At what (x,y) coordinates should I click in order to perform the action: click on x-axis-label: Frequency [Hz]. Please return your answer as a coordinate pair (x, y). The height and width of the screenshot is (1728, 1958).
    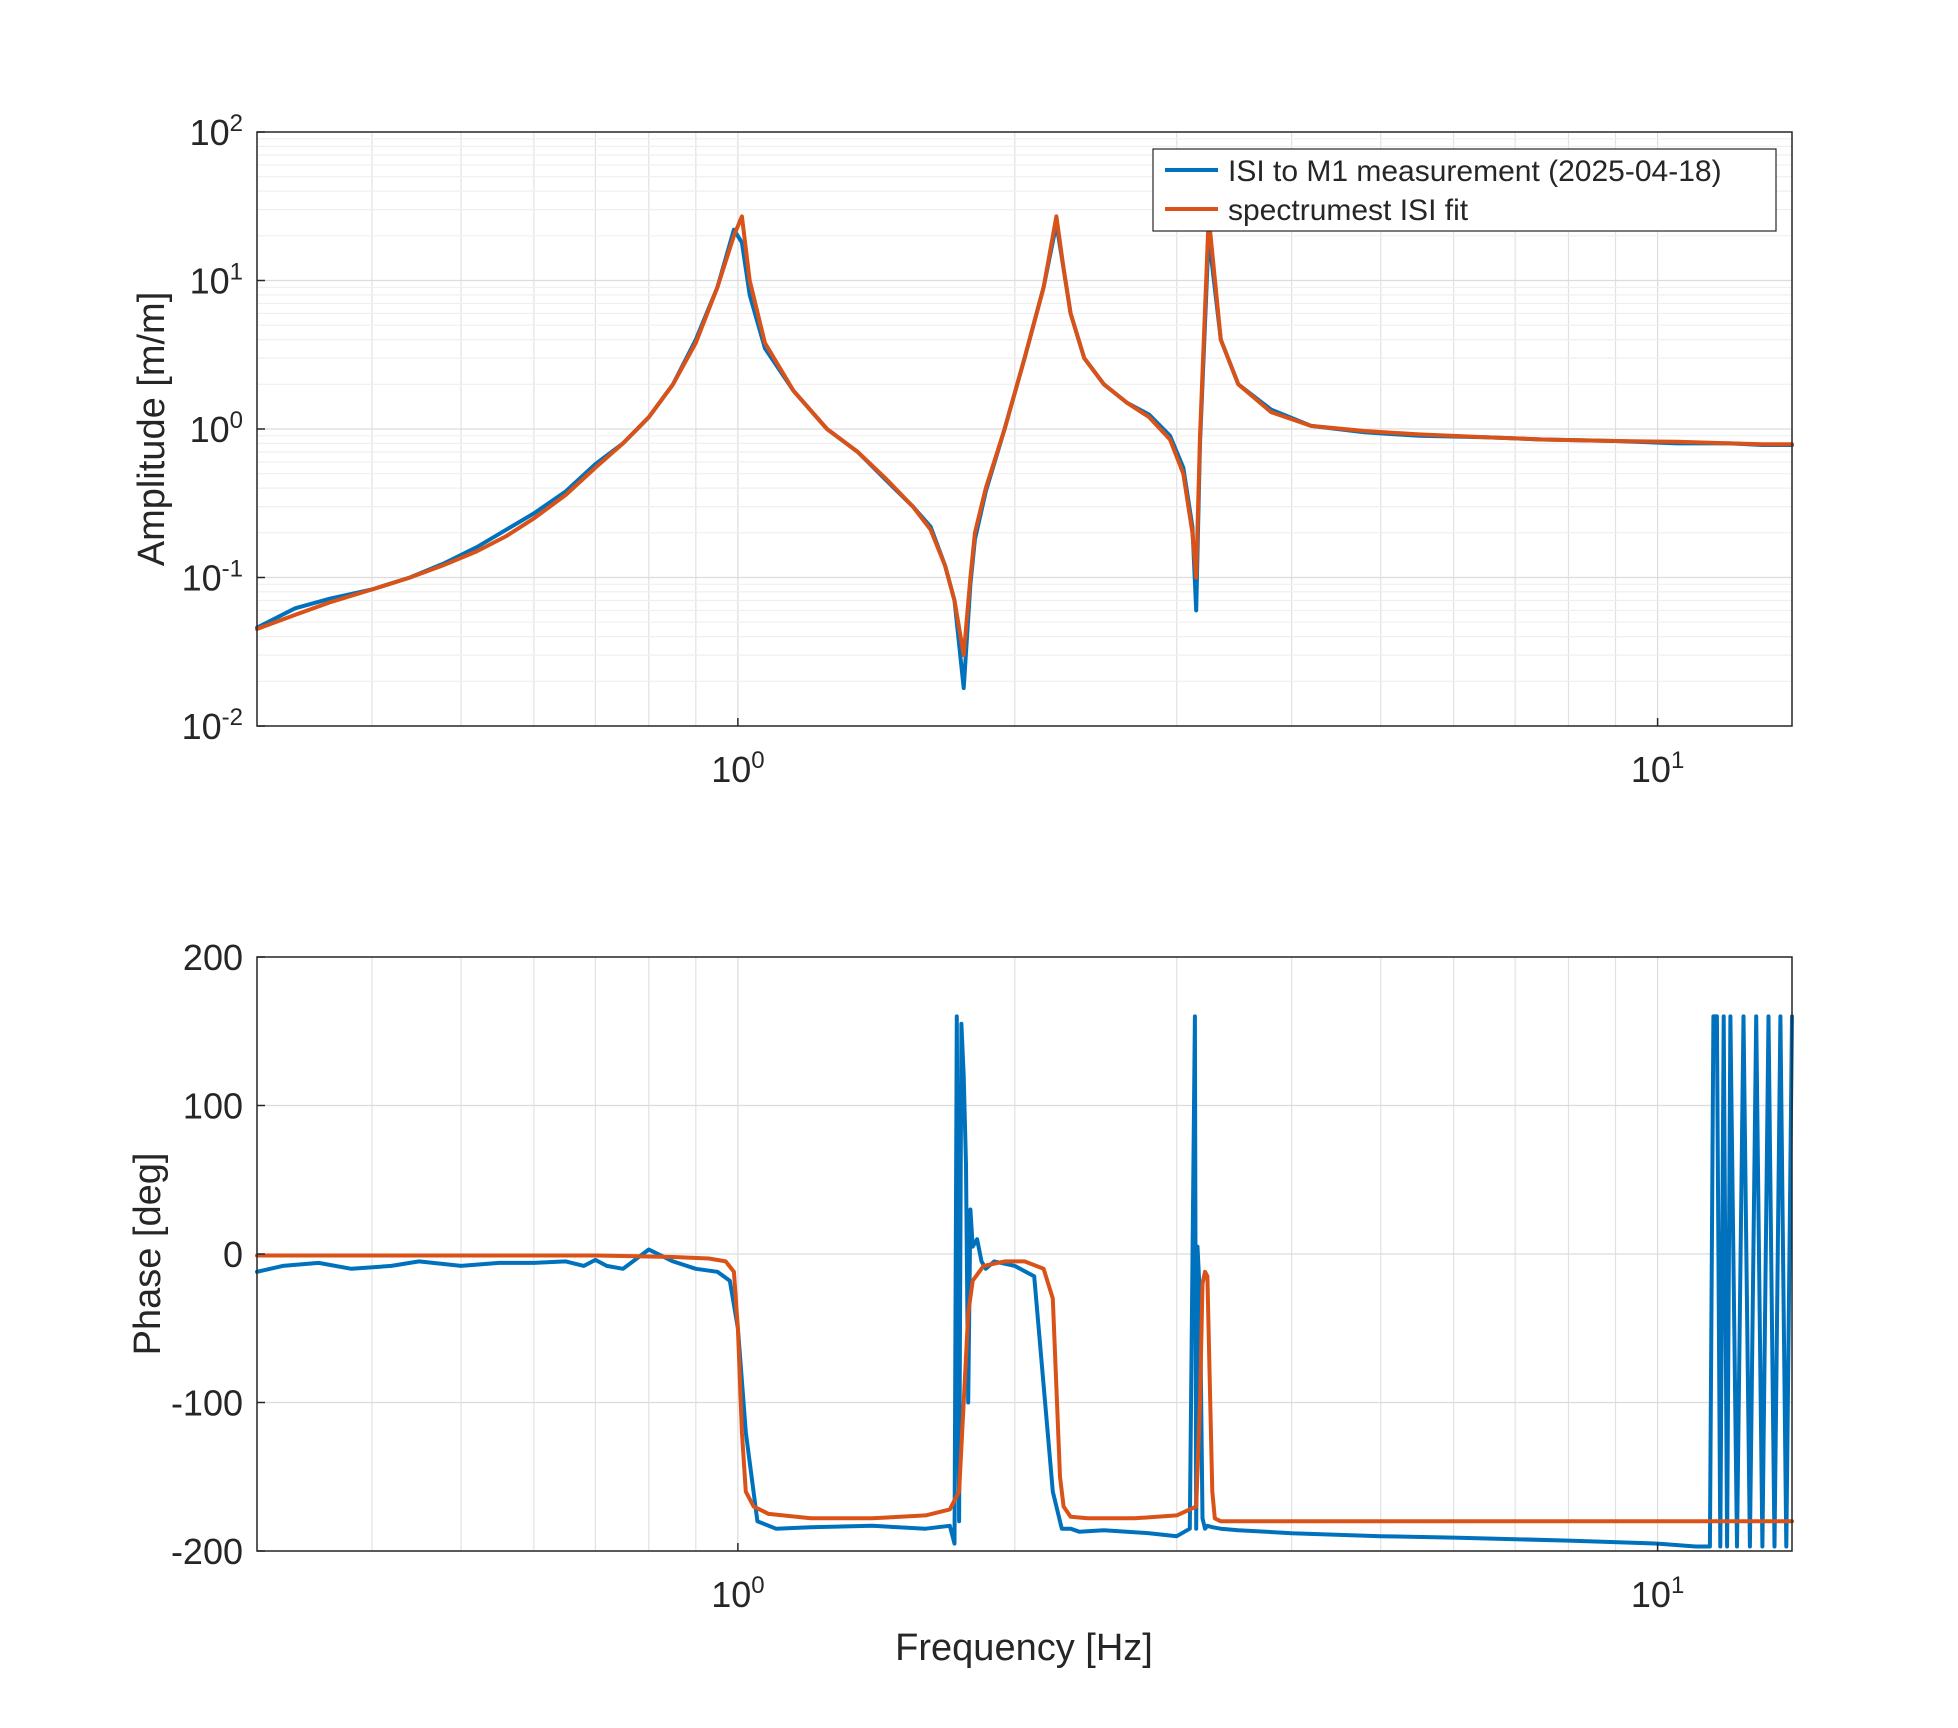
    Looking at the image, I should click on (1024, 1648).